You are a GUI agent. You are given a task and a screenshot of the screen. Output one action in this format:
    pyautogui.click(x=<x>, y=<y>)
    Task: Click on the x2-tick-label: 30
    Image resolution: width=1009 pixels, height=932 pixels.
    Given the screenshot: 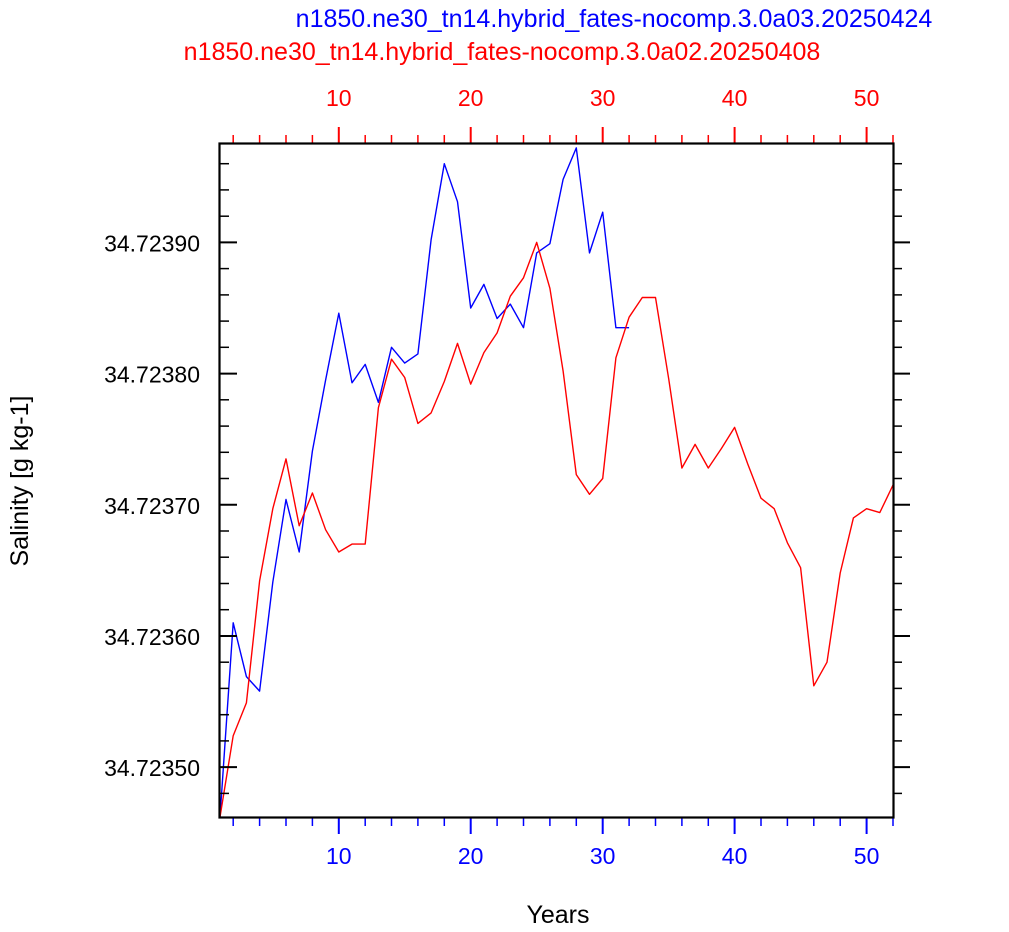 What is the action you would take?
    pyautogui.click(x=603, y=98)
    